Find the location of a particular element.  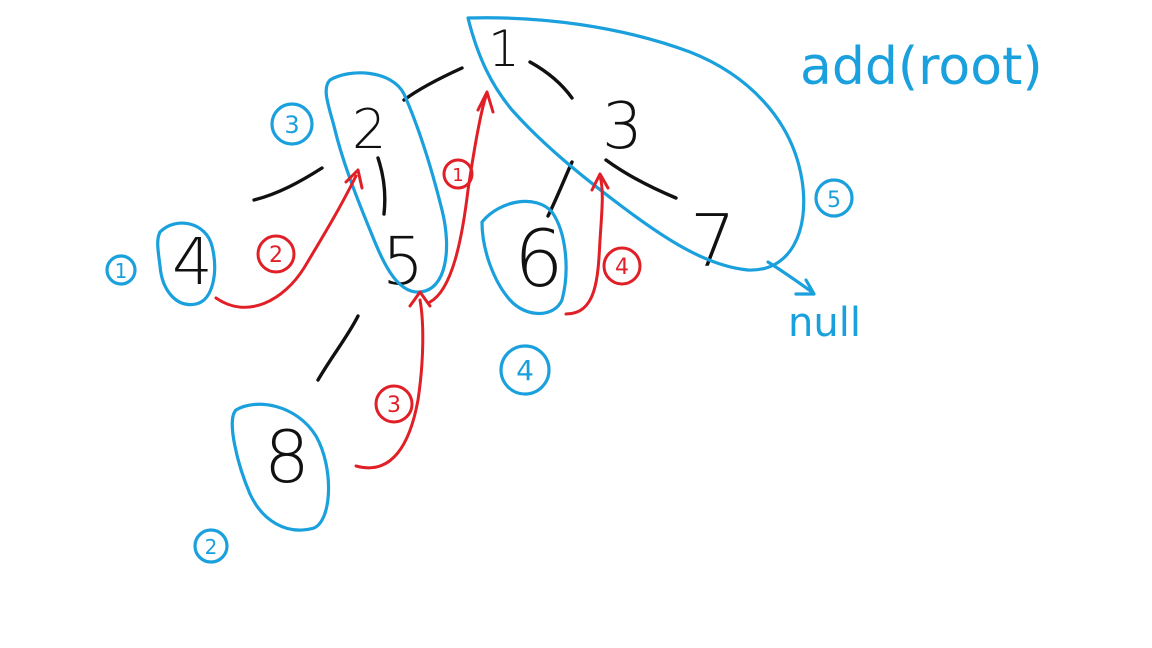

arrow-4-path is located at coordinates (584, 245).